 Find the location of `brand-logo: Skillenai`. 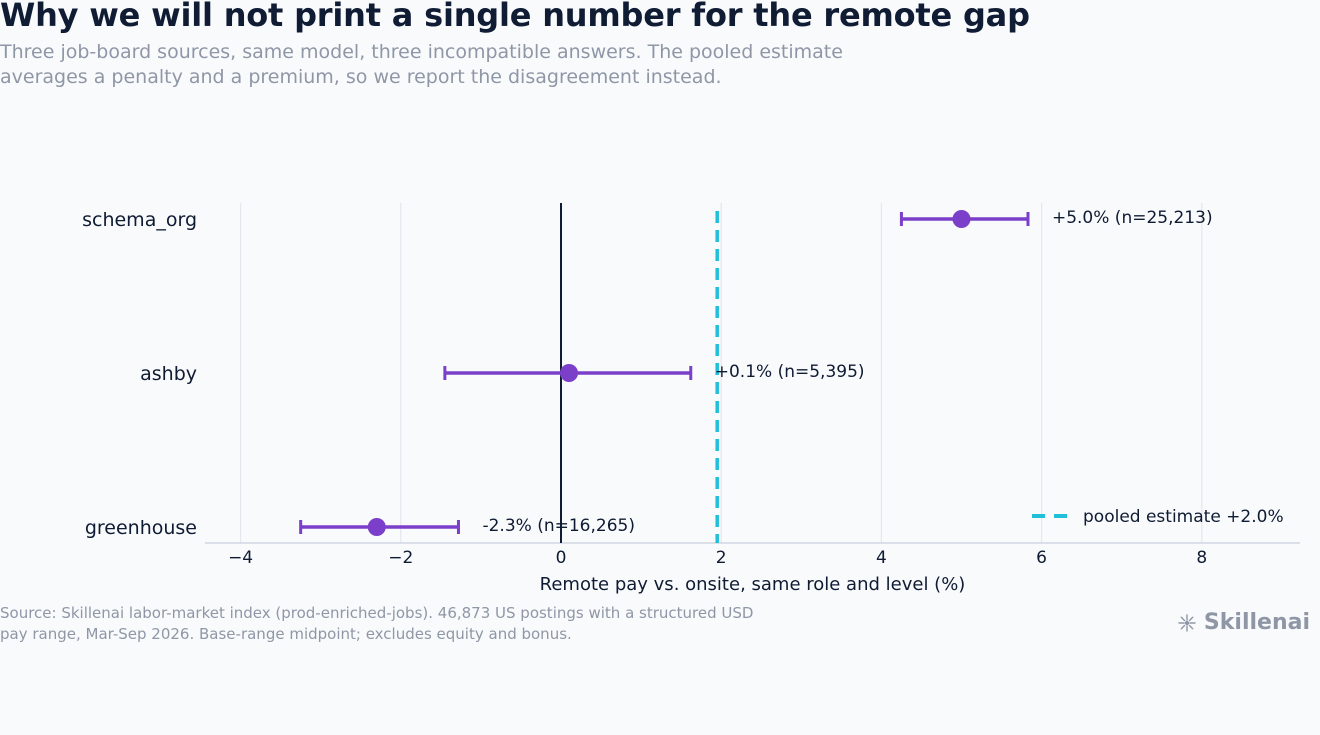

brand-logo: Skillenai is located at coordinates (1243, 622).